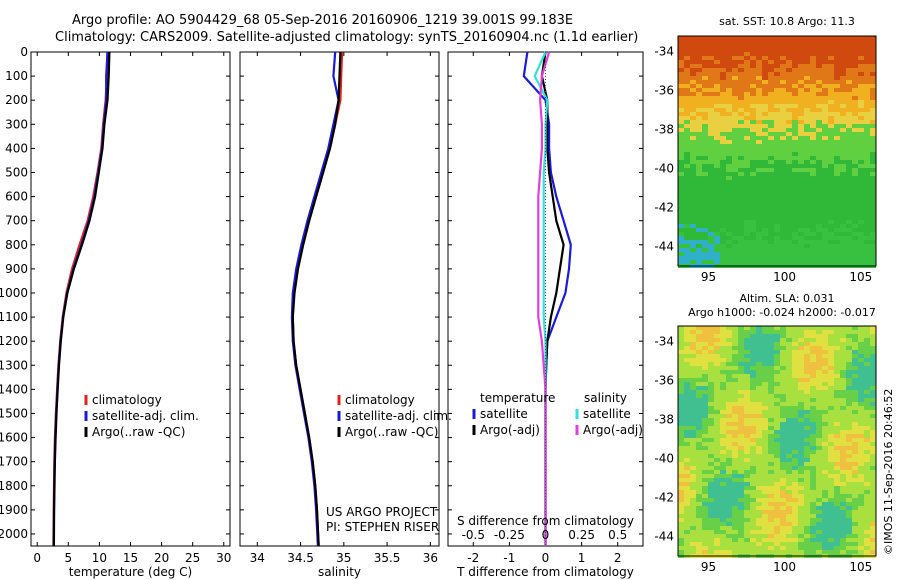 The image size is (900, 580). What do you see at coordinates (664, 537) in the screenshot?
I see `sla-map-y-tick-label: -44` at bounding box center [664, 537].